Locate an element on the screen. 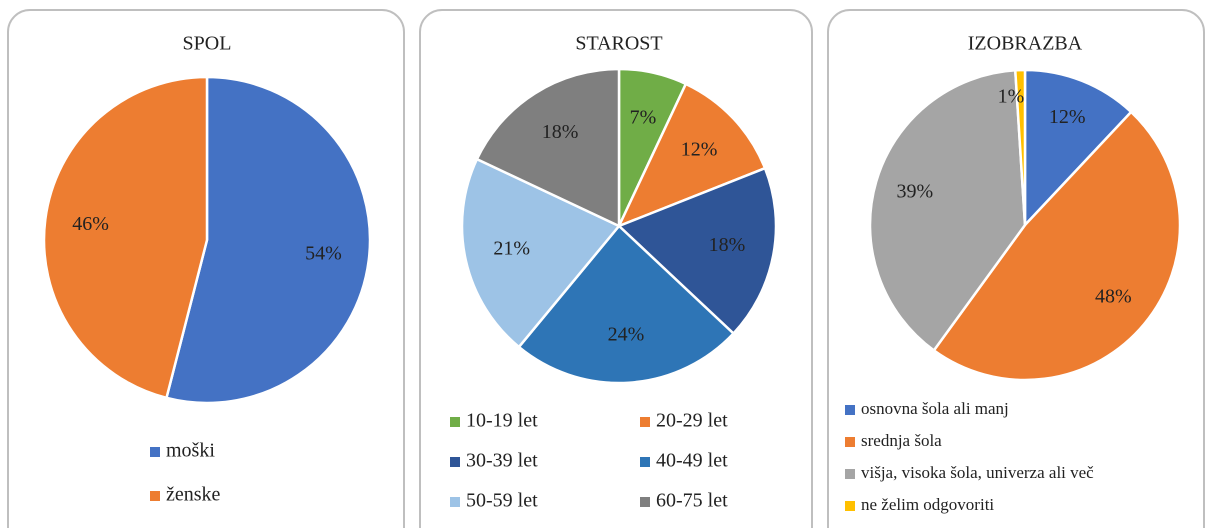 This screenshot has width=1209, height=528. legend-label: moški is located at coordinates (190, 451).